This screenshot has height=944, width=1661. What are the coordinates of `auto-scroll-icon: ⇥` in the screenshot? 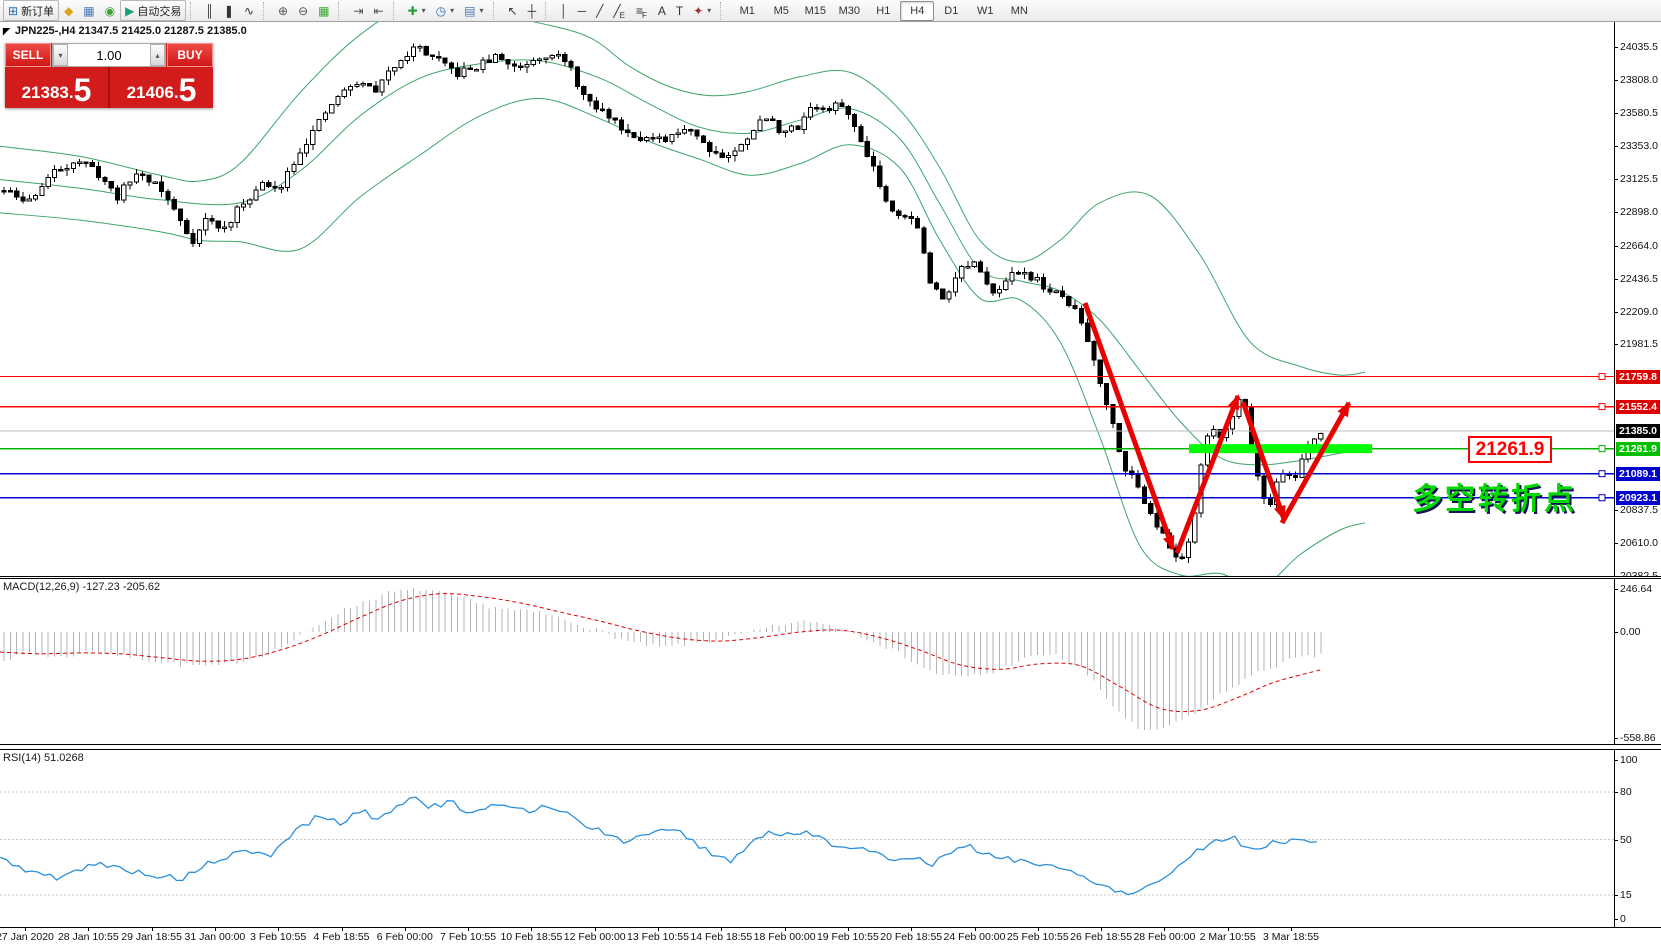 It's located at (358, 10).